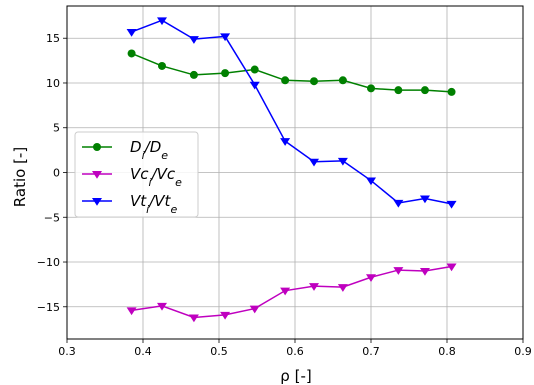  I want to click on legend-entry-1: Di/De, so click(125, 150).